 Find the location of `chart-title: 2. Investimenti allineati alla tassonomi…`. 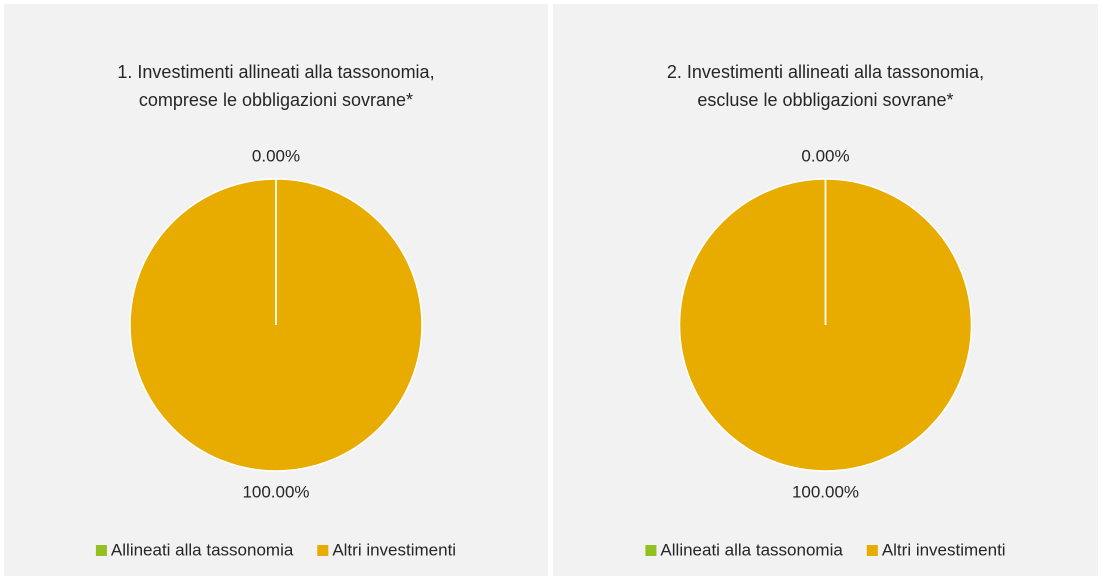

chart-title: 2. Investimenti allineati alla tassonomi… is located at coordinates (825, 72).